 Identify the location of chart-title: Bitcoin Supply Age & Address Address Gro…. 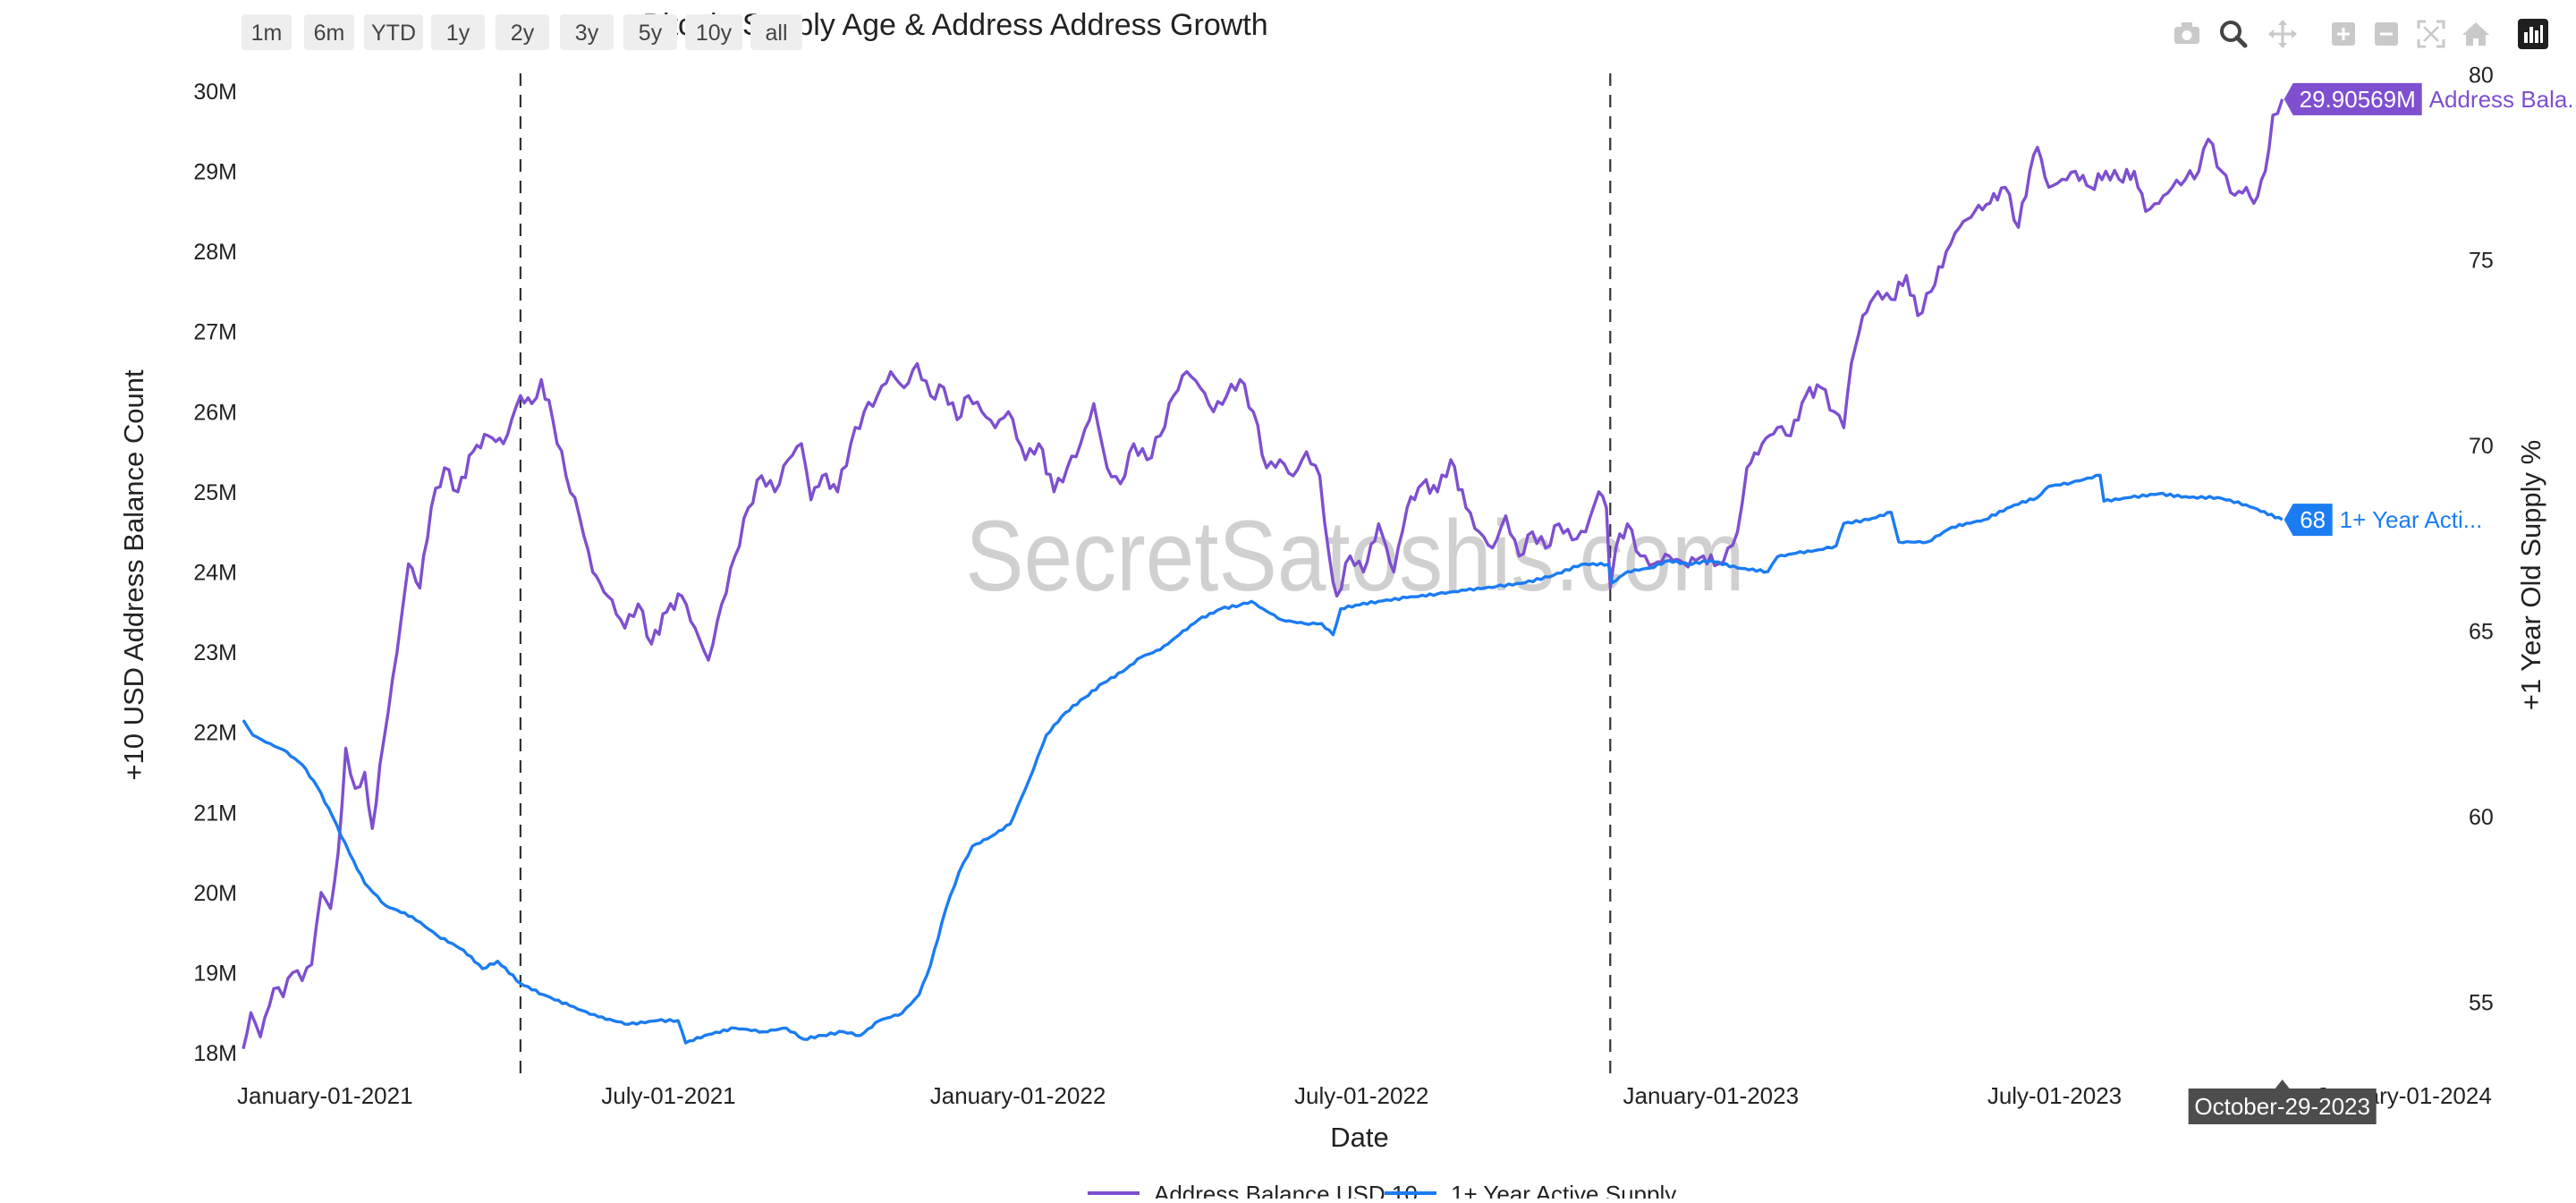
(954, 25).